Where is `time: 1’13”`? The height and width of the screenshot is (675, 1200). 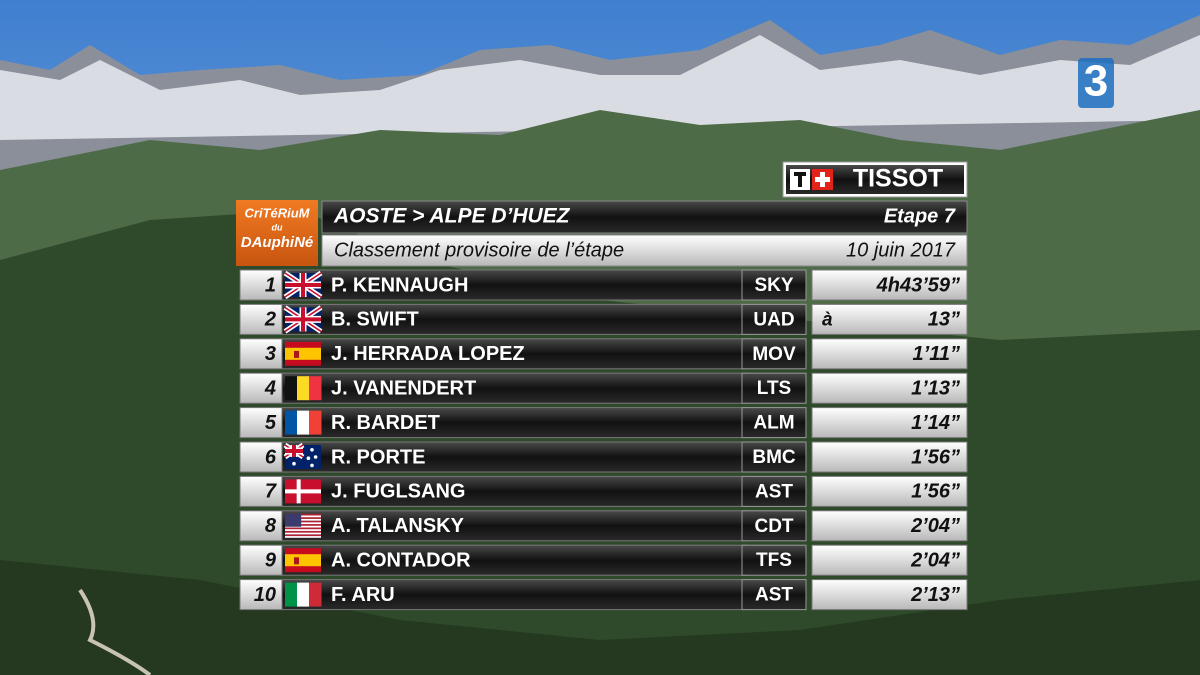
time: 1’13” is located at coordinates (935, 388).